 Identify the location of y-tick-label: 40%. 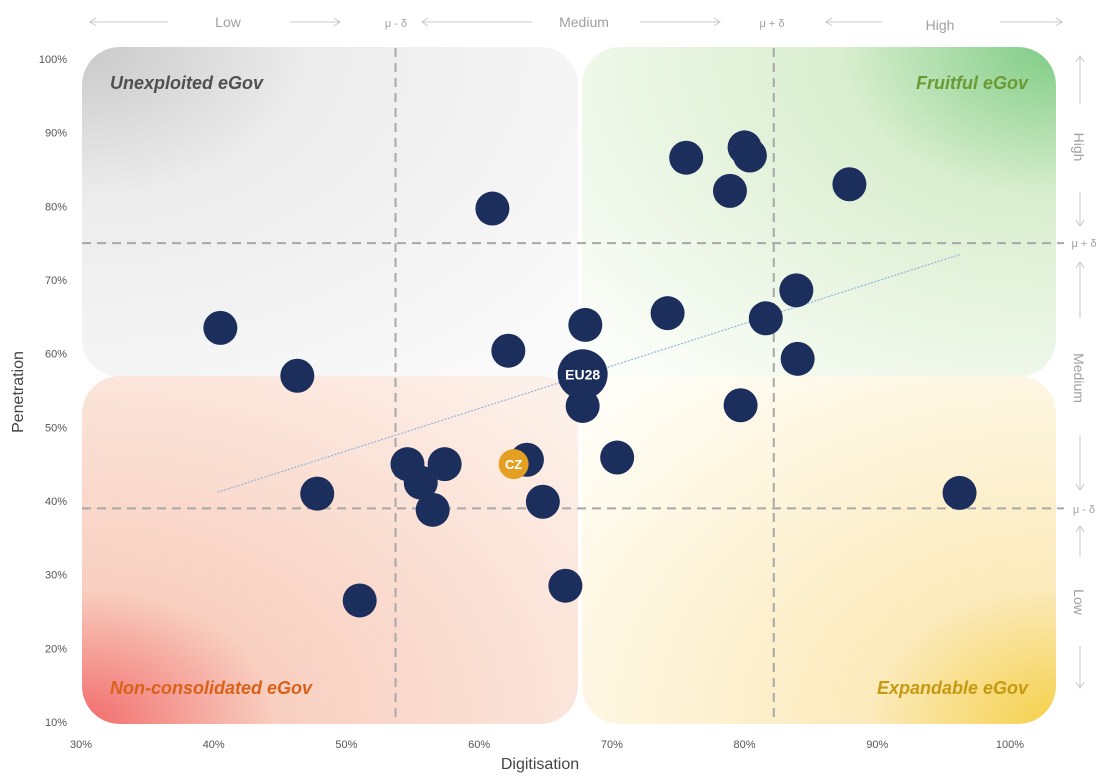
(56, 502).